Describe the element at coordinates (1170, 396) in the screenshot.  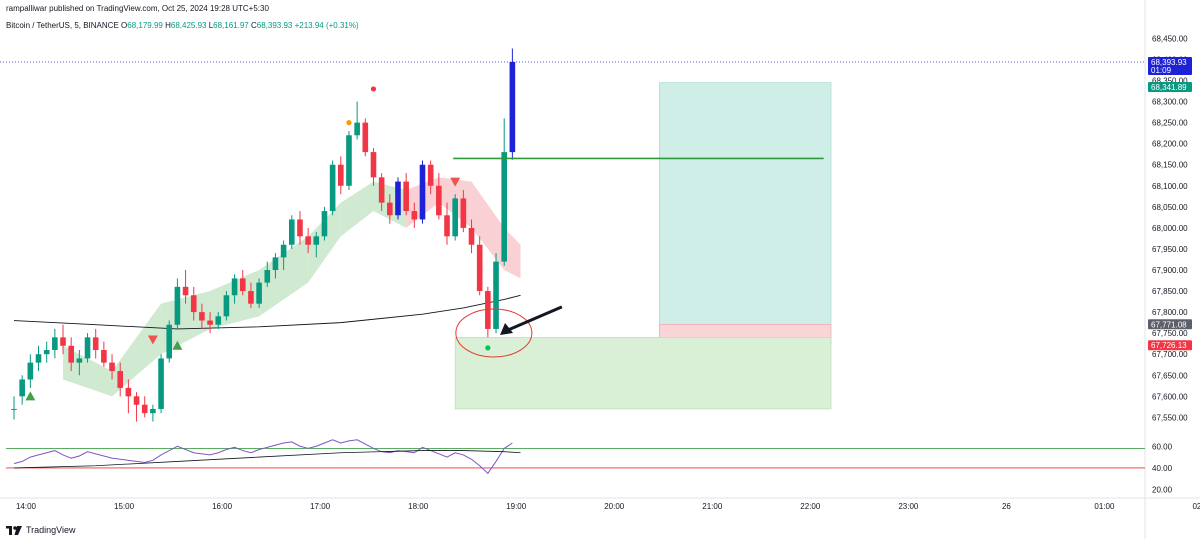
I see `price-tick-label: 67,600.00` at that location.